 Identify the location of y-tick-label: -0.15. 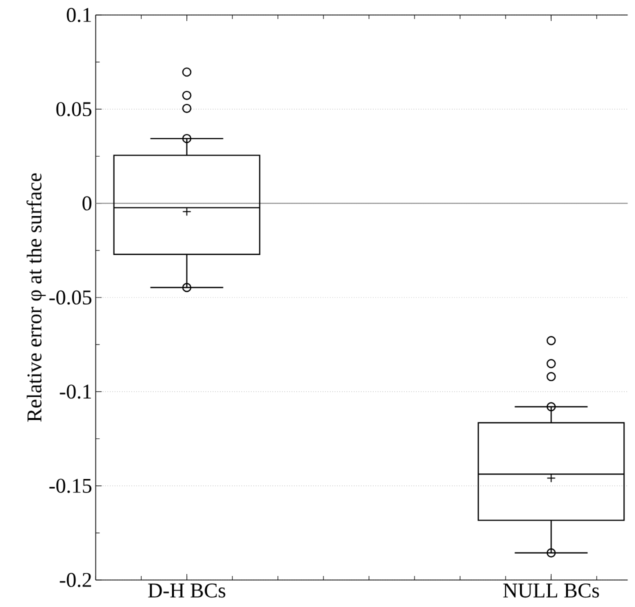
(70, 485).